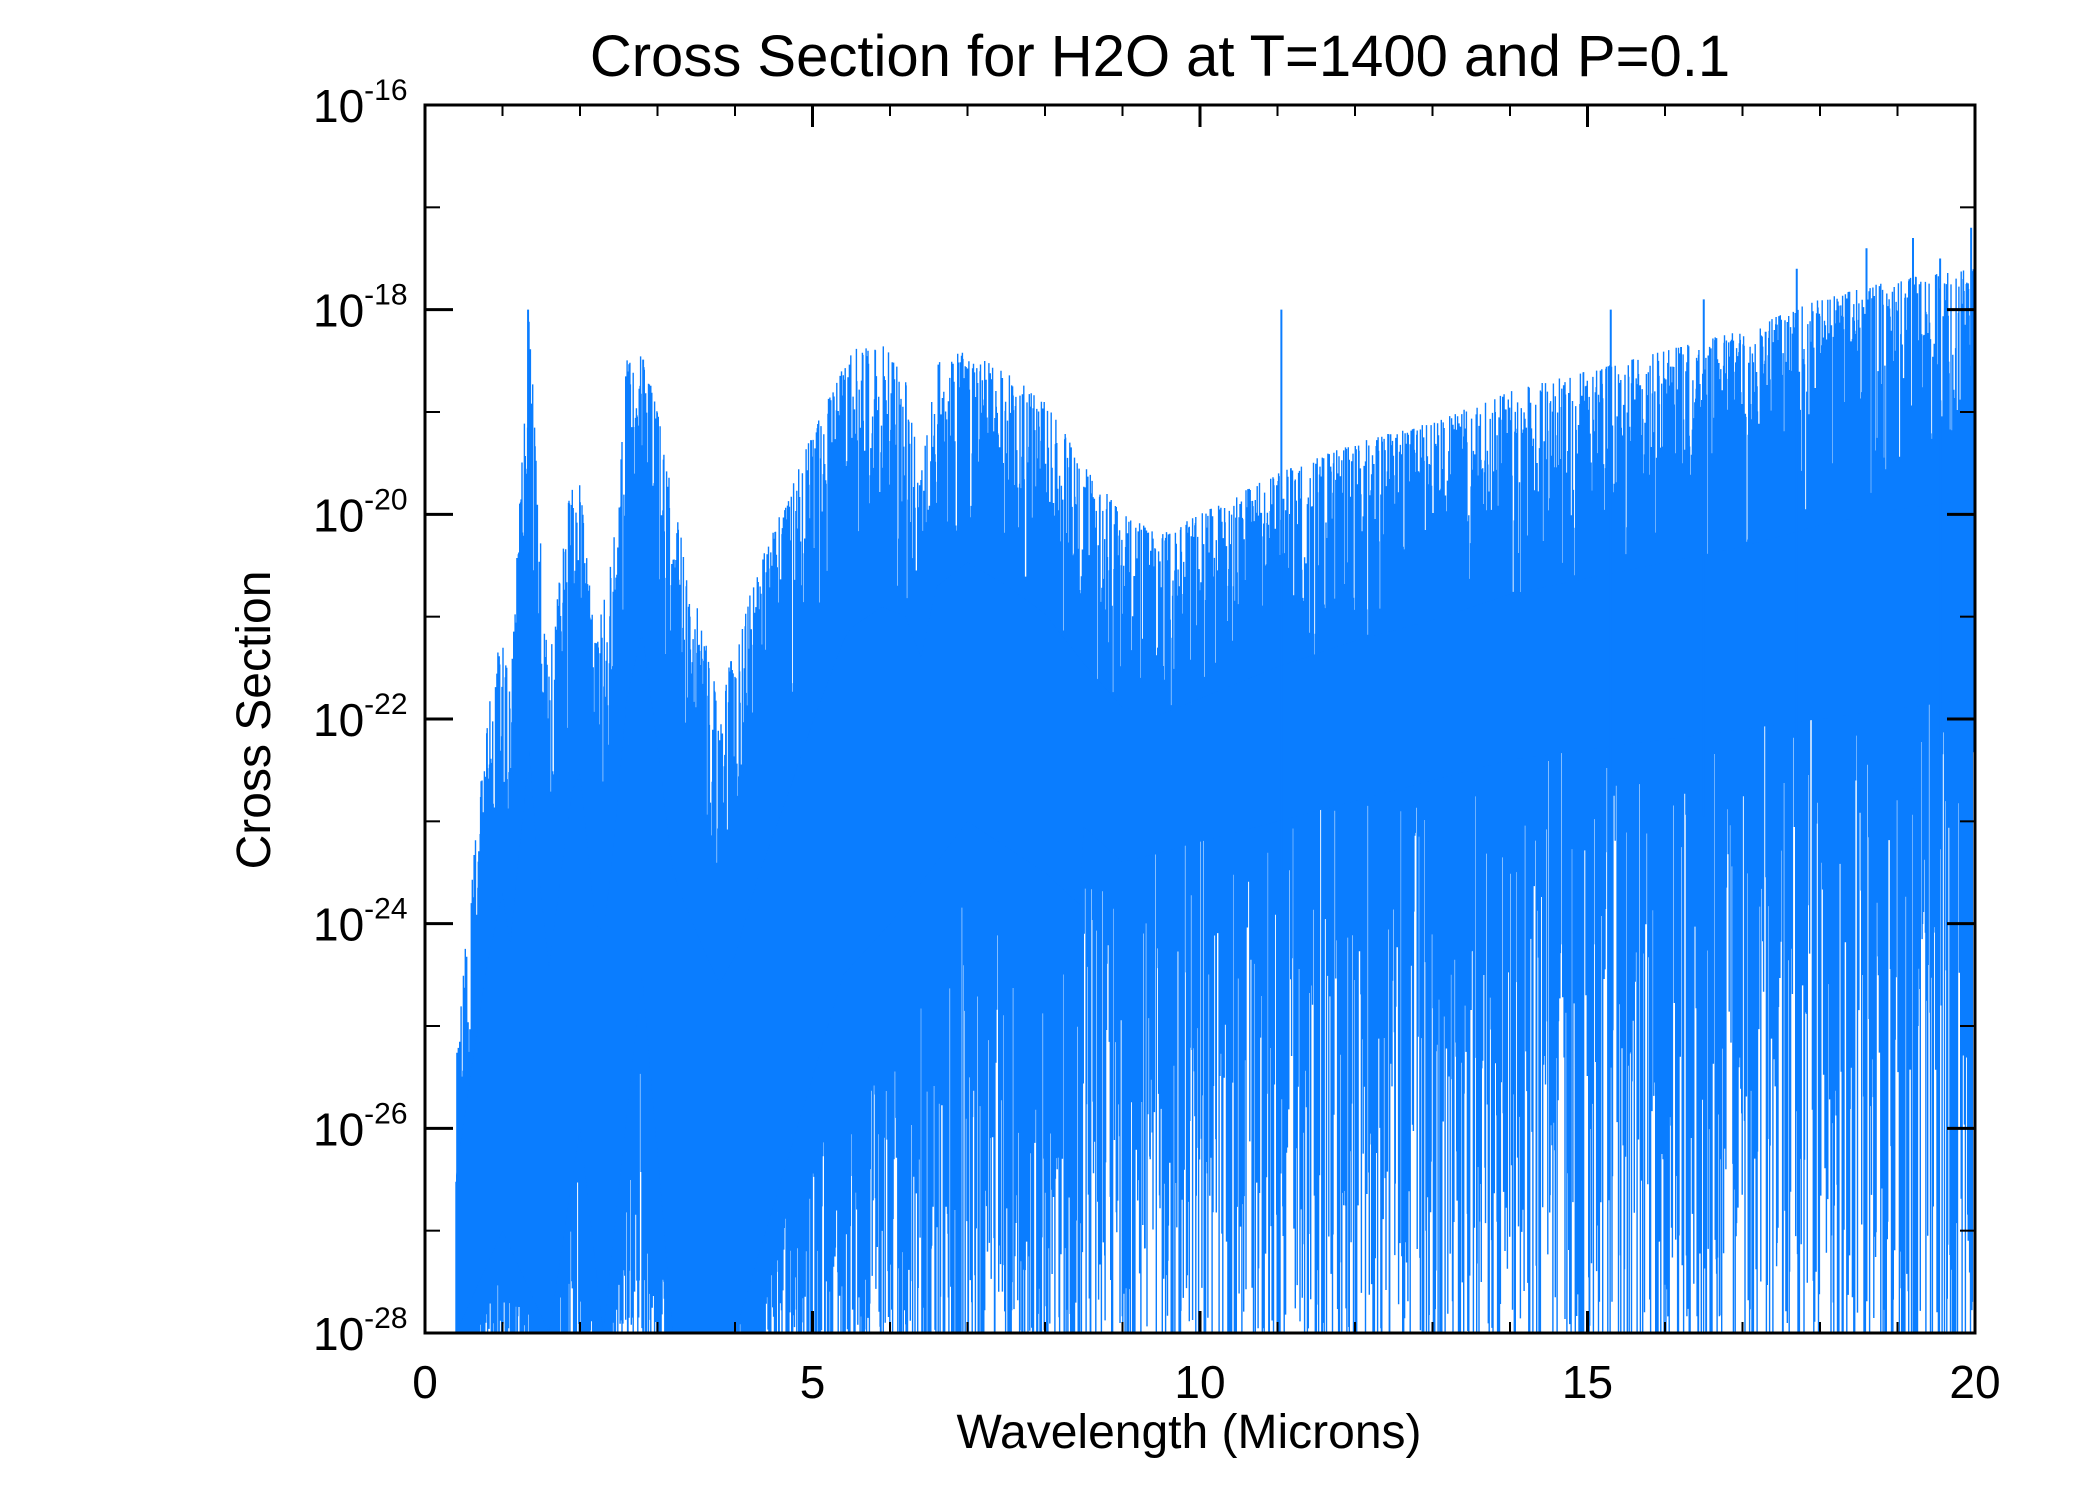 The image size is (2100, 1505). What do you see at coordinates (360, 512) in the screenshot?
I see `y-tick-label: 10-20` at bounding box center [360, 512].